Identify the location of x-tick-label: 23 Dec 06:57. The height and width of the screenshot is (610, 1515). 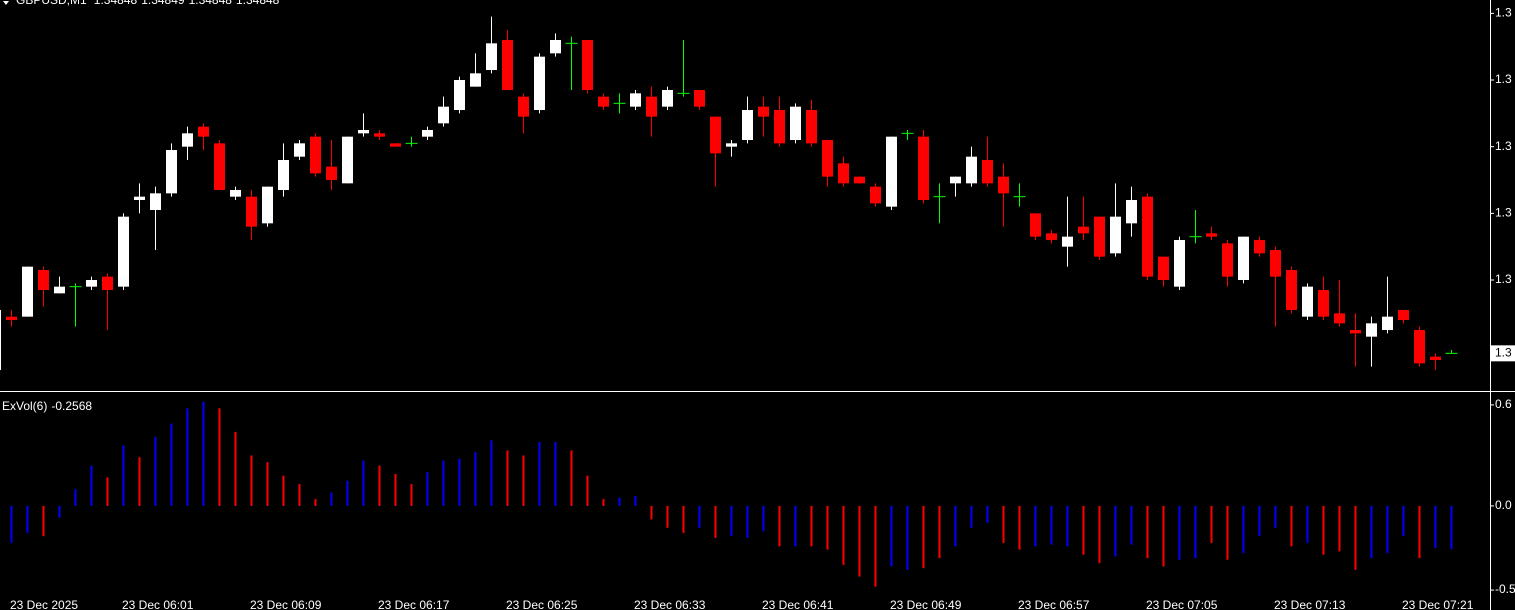
(1054, 604).